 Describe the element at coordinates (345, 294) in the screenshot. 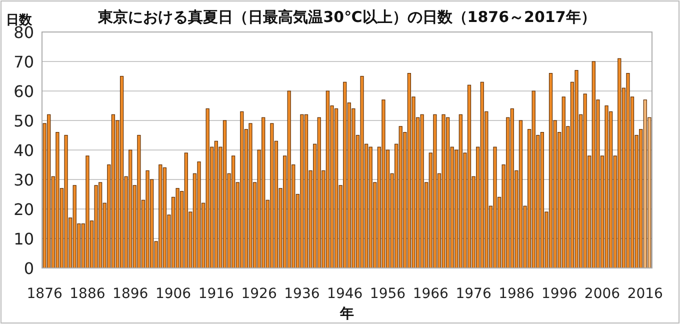

I see `x-tick-label: 1946` at that location.